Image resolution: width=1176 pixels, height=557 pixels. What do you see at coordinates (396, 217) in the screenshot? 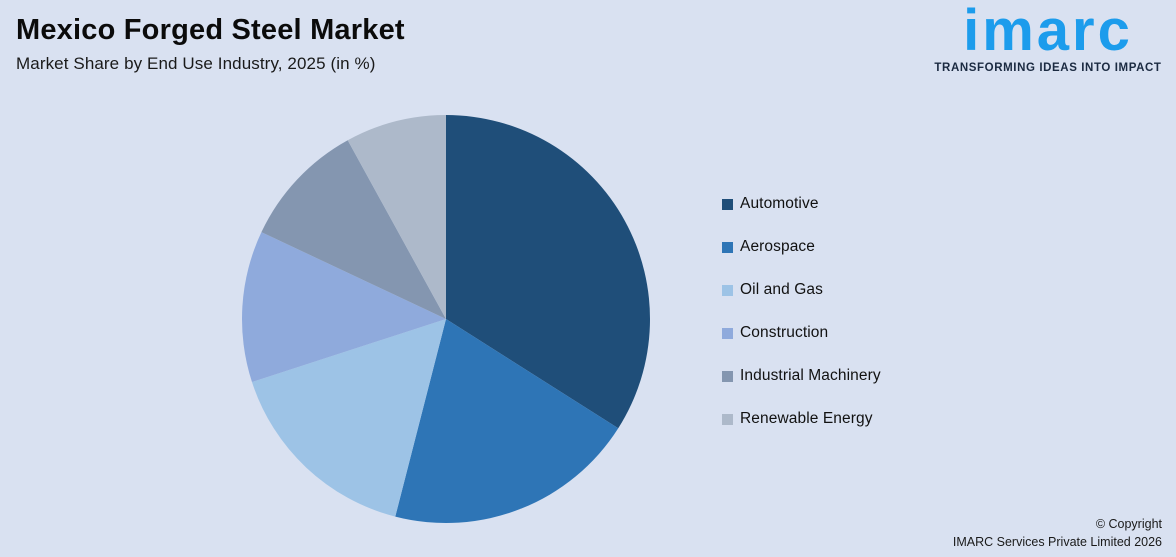
I see `pie-slice-renewable-energy` at bounding box center [396, 217].